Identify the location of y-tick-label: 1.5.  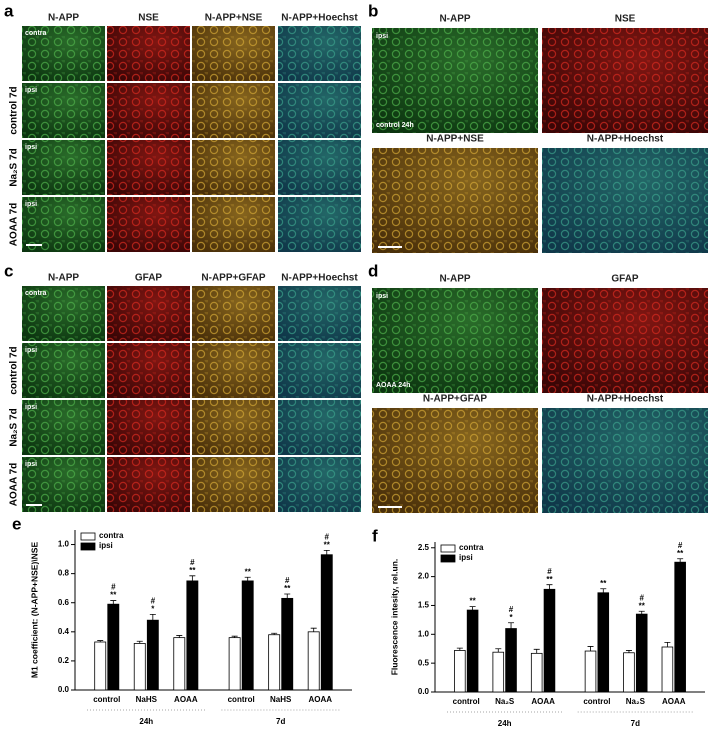
(424, 605).